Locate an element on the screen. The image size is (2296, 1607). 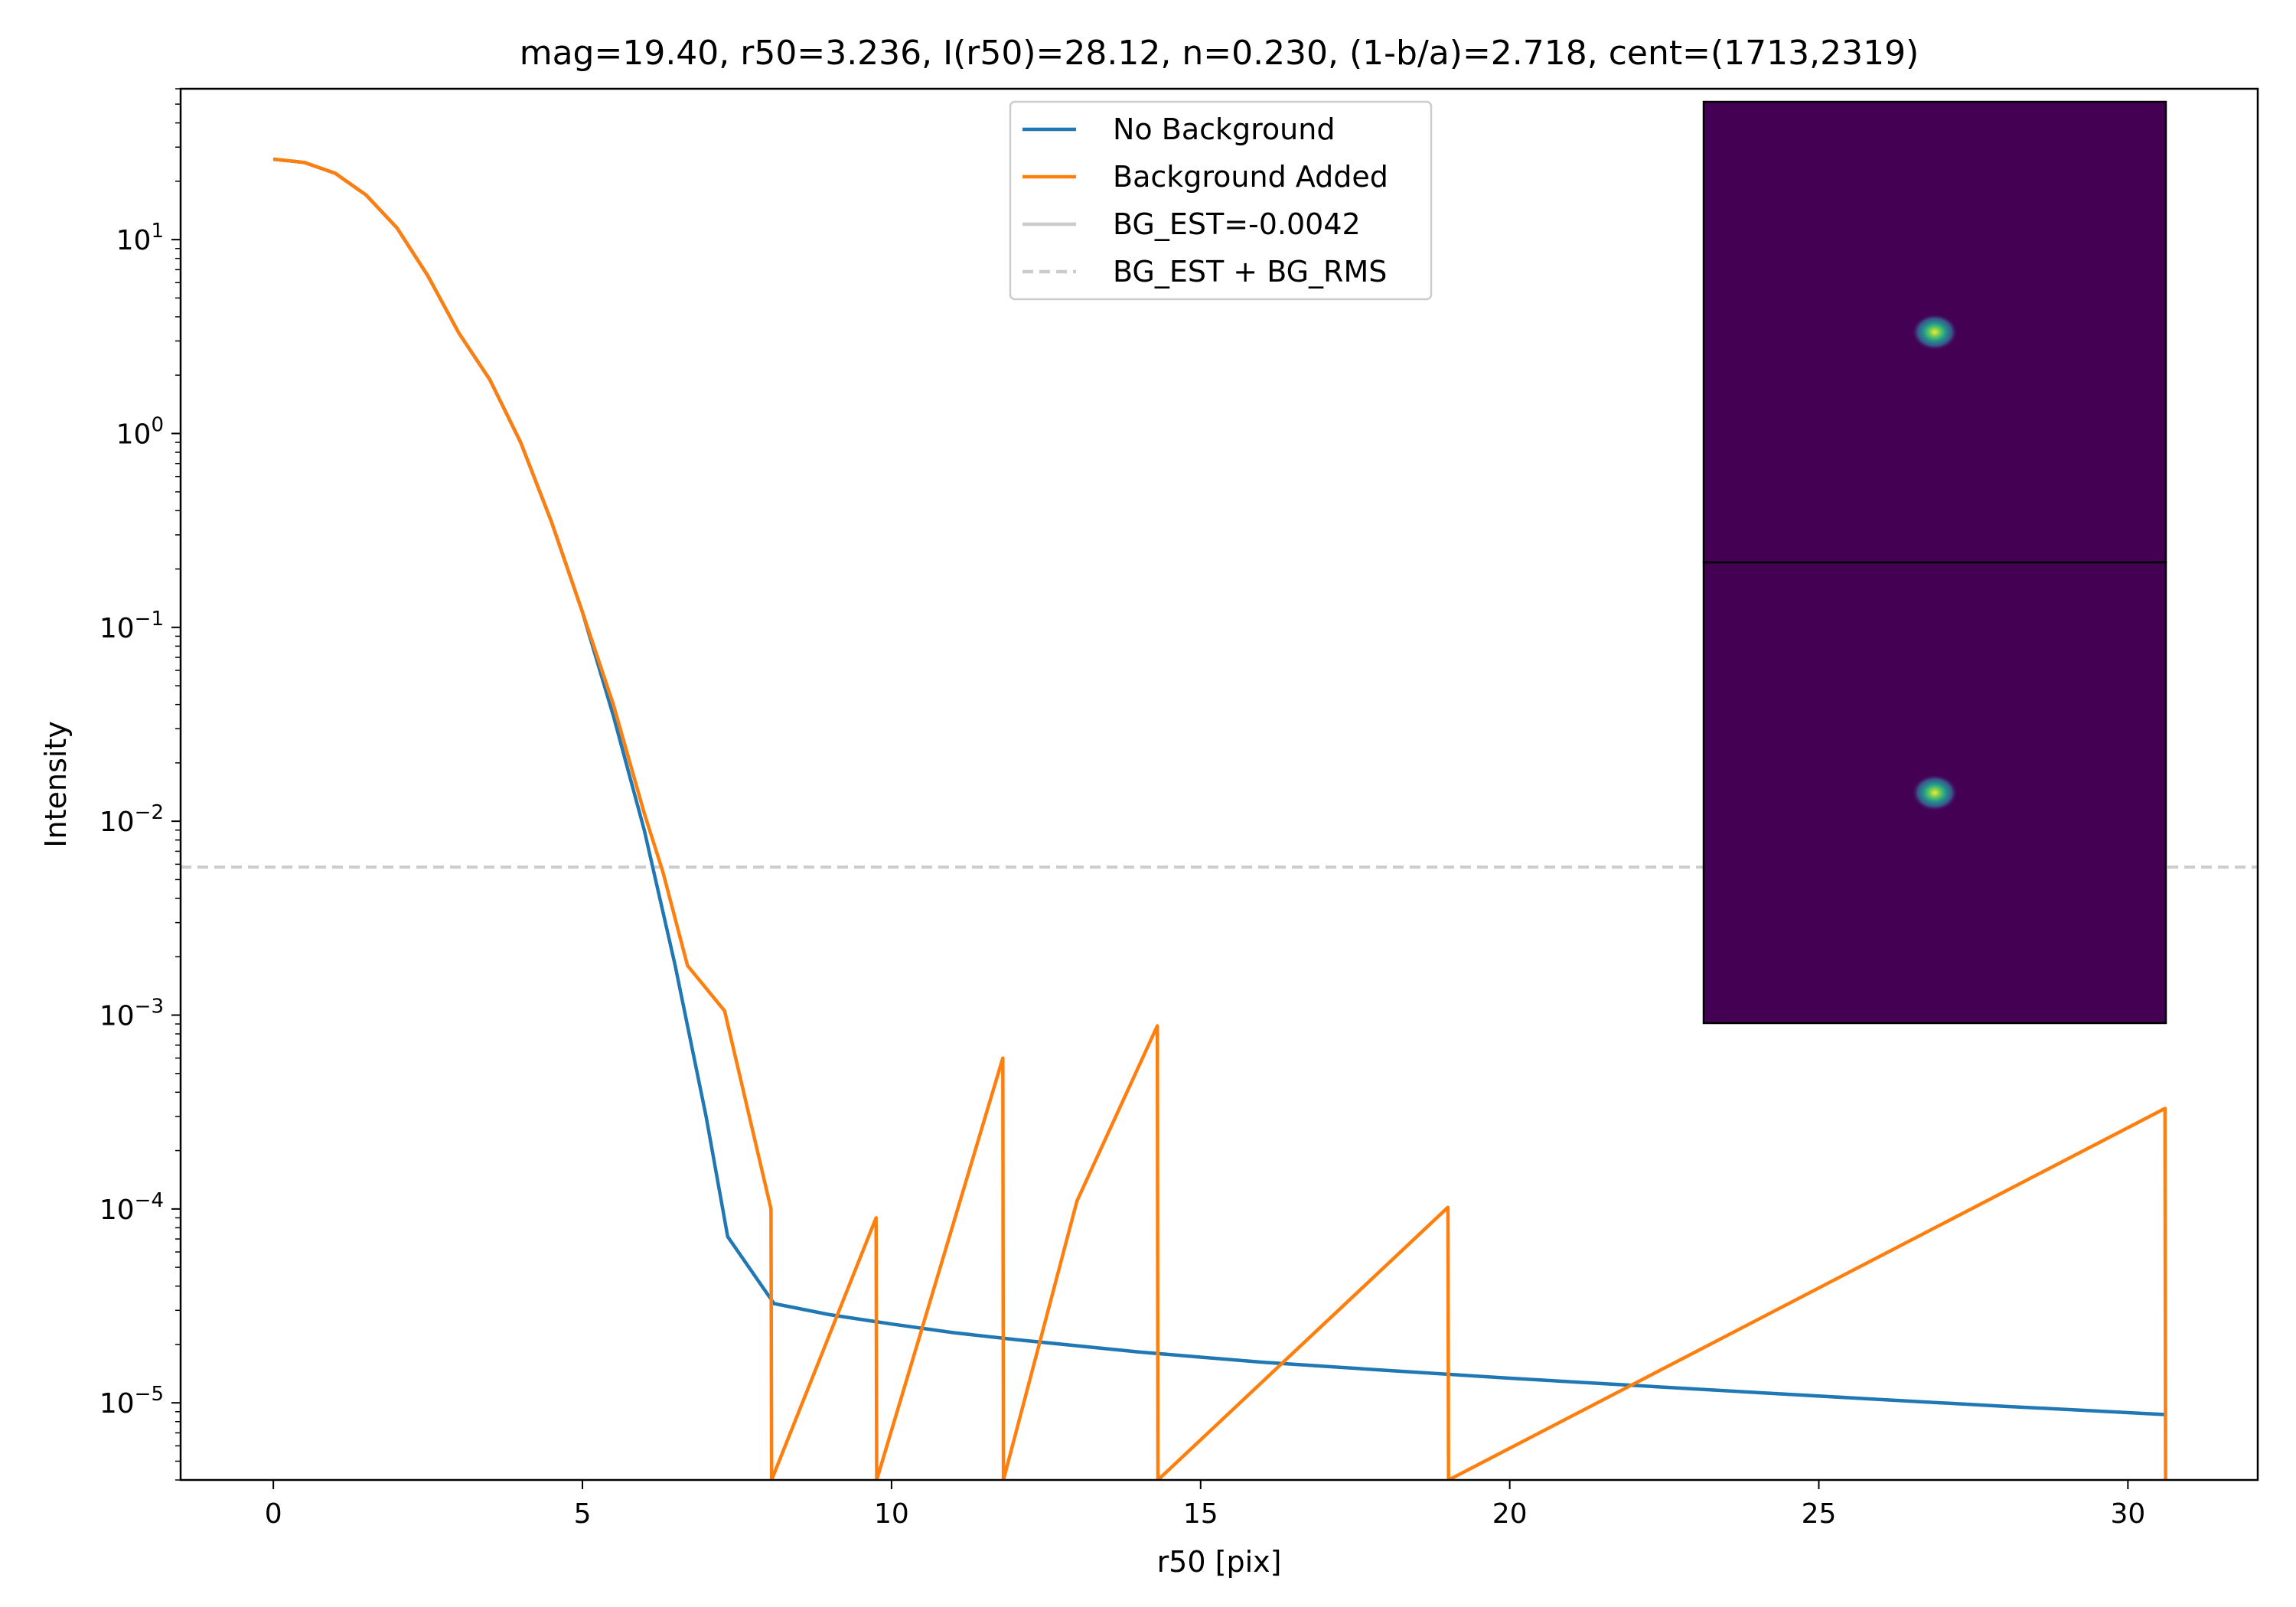
x-tick-label: 10 is located at coordinates (891, 1514).